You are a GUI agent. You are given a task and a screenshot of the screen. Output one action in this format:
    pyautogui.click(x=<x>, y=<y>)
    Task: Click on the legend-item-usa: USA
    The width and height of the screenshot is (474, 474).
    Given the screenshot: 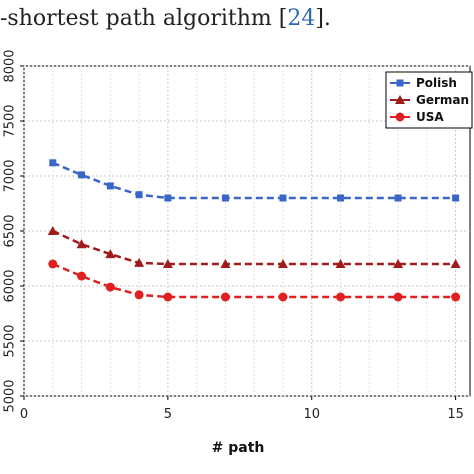 What is the action you would take?
    pyautogui.click(x=417, y=117)
    